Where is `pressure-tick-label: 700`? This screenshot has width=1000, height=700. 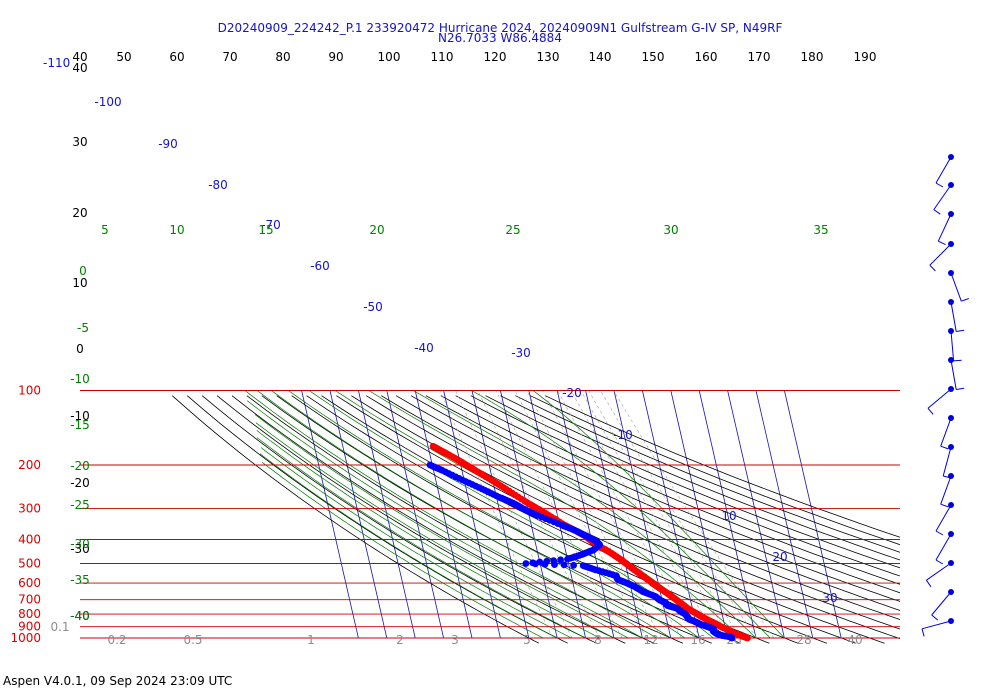 pressure-tick-label: 700 is located at coordinates (29, 600).